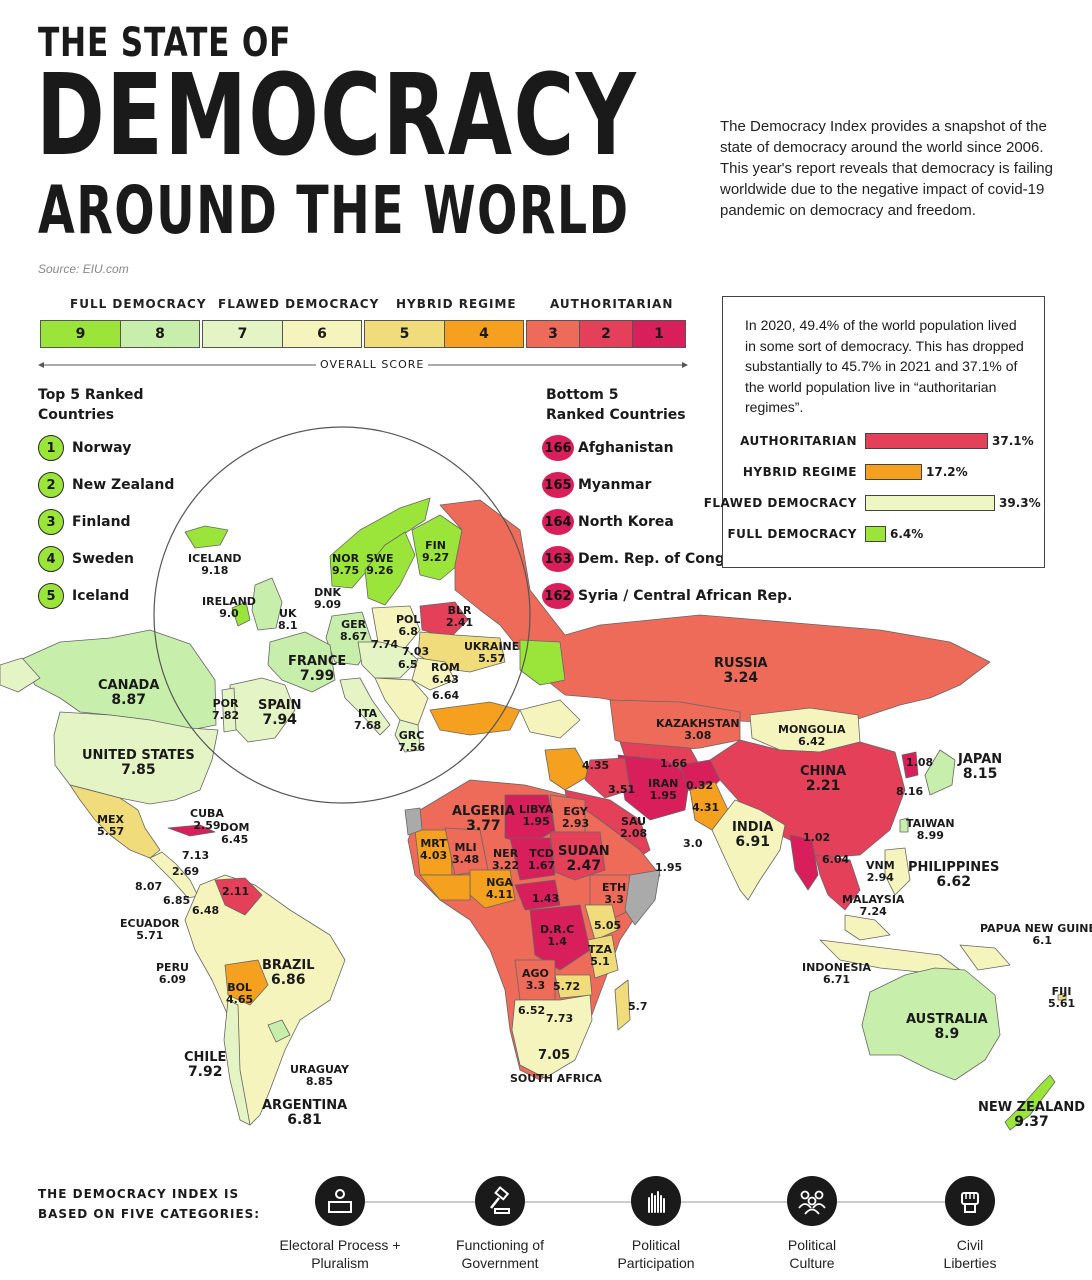 This screenshot has height=1280, width=1092. I want to click on label-peru: PERU 6.09, so click(172, 973).